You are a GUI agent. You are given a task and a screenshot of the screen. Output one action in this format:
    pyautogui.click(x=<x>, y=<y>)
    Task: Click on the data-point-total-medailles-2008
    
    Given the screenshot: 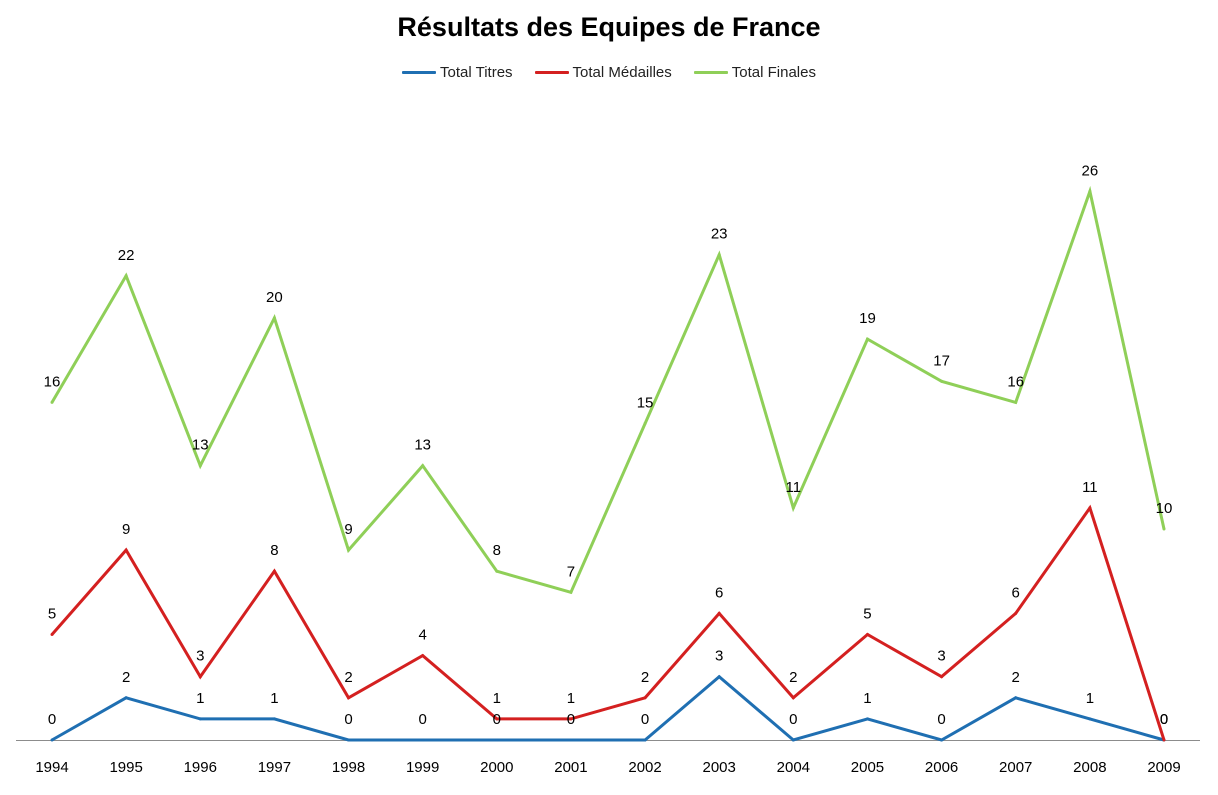 What is the action you would take?
    pyautogui.click(x=1090, y=508)
    